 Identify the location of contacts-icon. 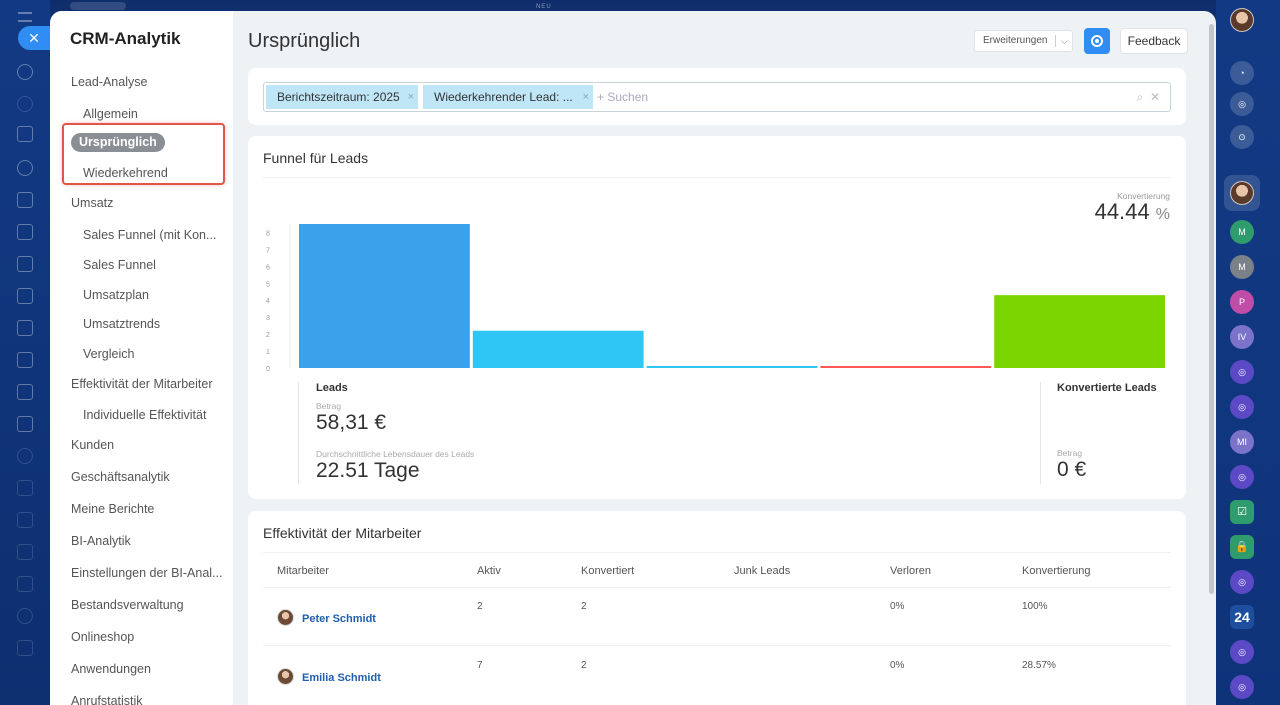
(25, 168).